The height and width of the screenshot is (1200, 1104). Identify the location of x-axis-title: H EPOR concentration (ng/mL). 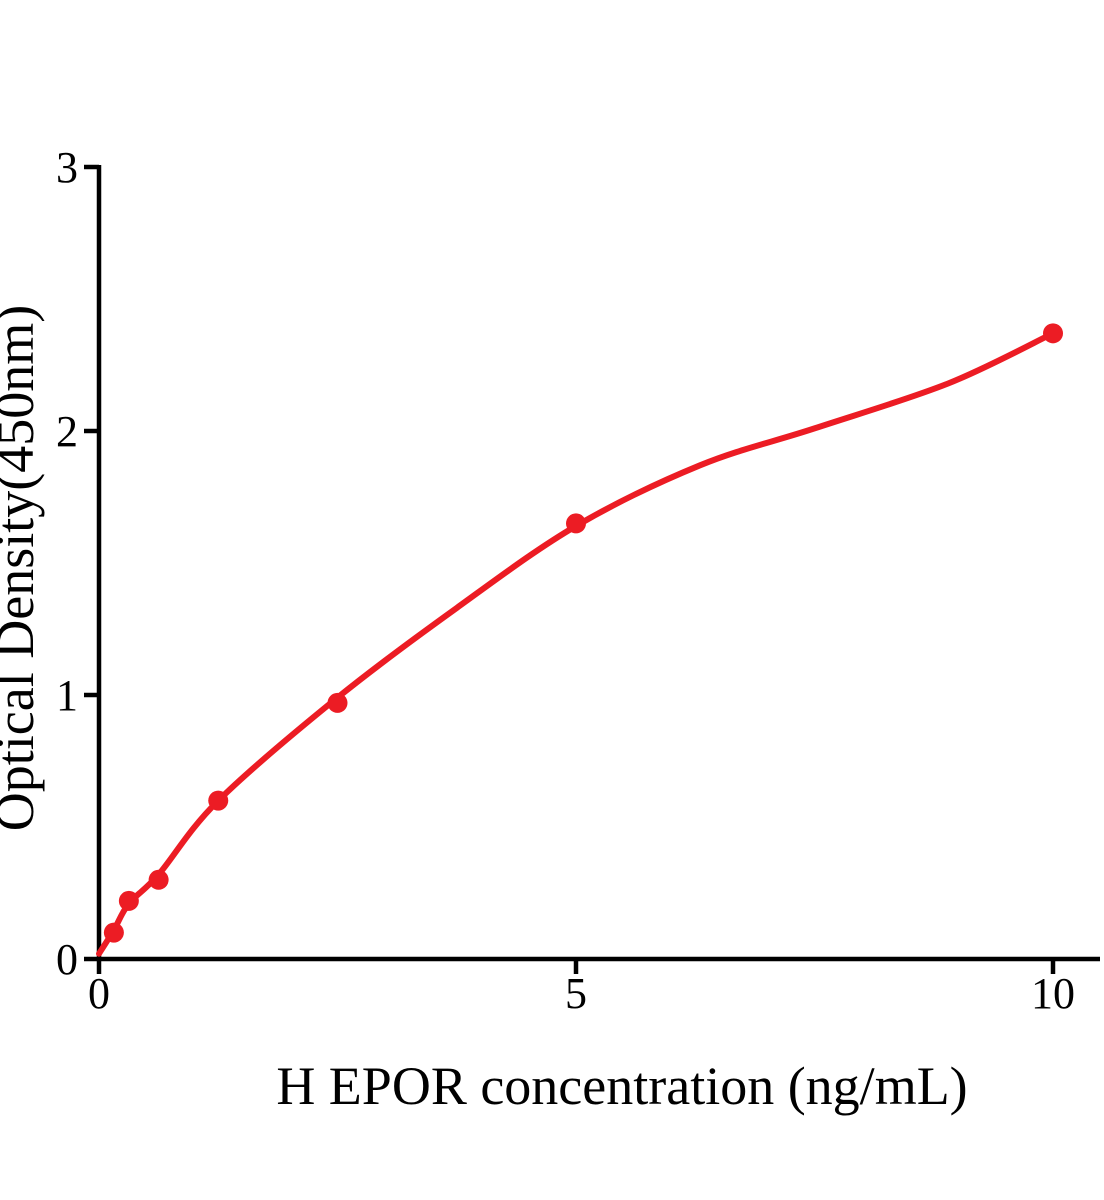
(621, 1086).